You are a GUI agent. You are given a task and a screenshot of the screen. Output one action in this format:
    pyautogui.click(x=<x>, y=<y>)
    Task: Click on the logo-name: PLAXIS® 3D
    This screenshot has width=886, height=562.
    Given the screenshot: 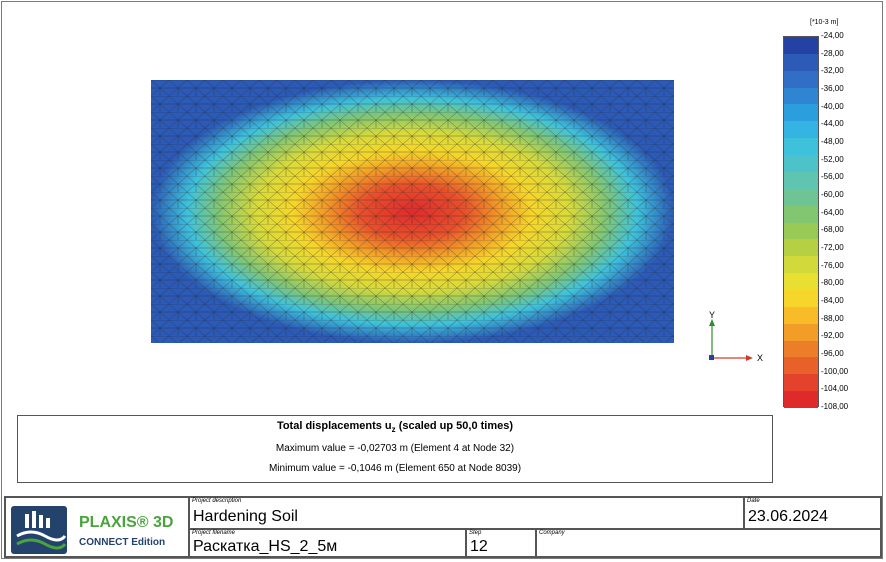 What is the action you would take?
    pyautogui.click(x=126, y=522)
    